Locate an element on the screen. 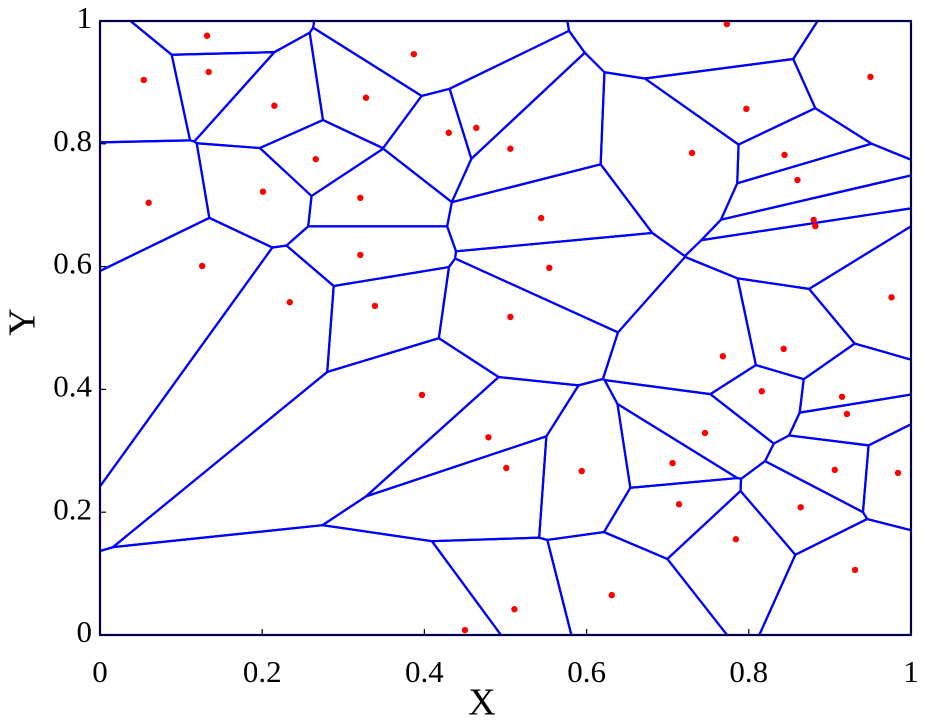 The image size is (925, 726). x-tick-label: 0 is located at coordinates (100, 671).